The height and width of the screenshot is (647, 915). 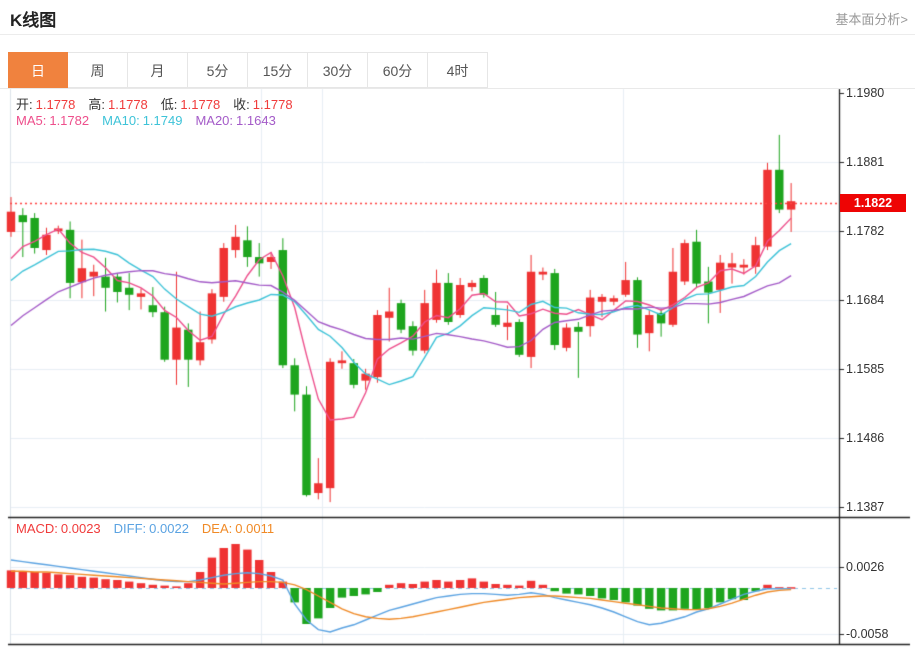 I want to click on ohlc-legend: 开: 1.1778 高: 1.1778 低: 1.1778 收: 1.1778, so click(x=161, y=103).